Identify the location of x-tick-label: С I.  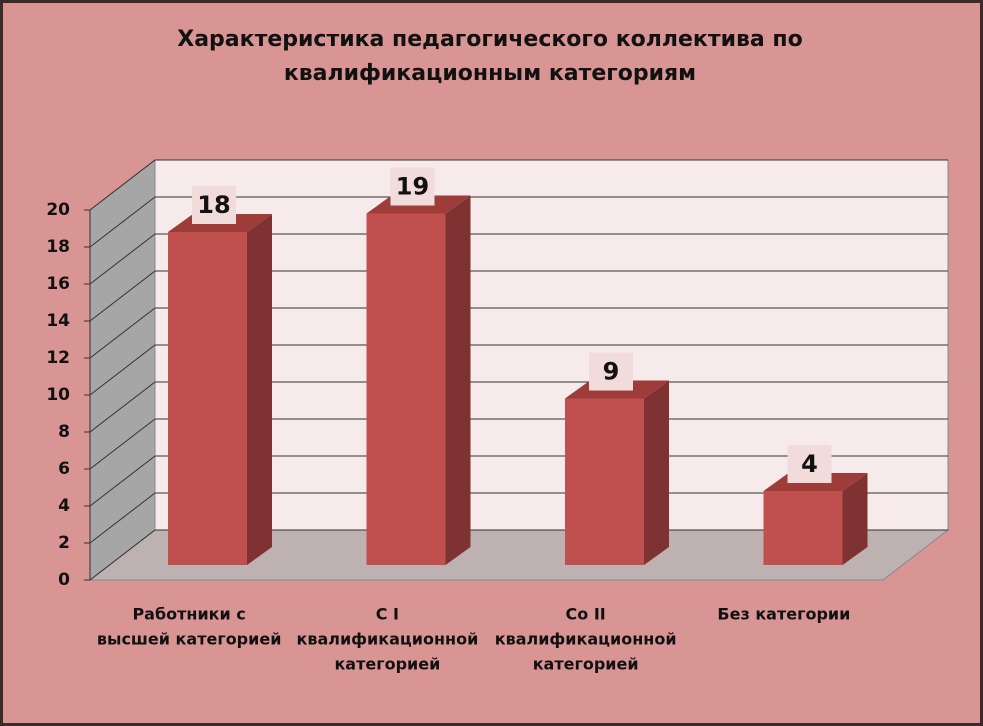
(387, 614).